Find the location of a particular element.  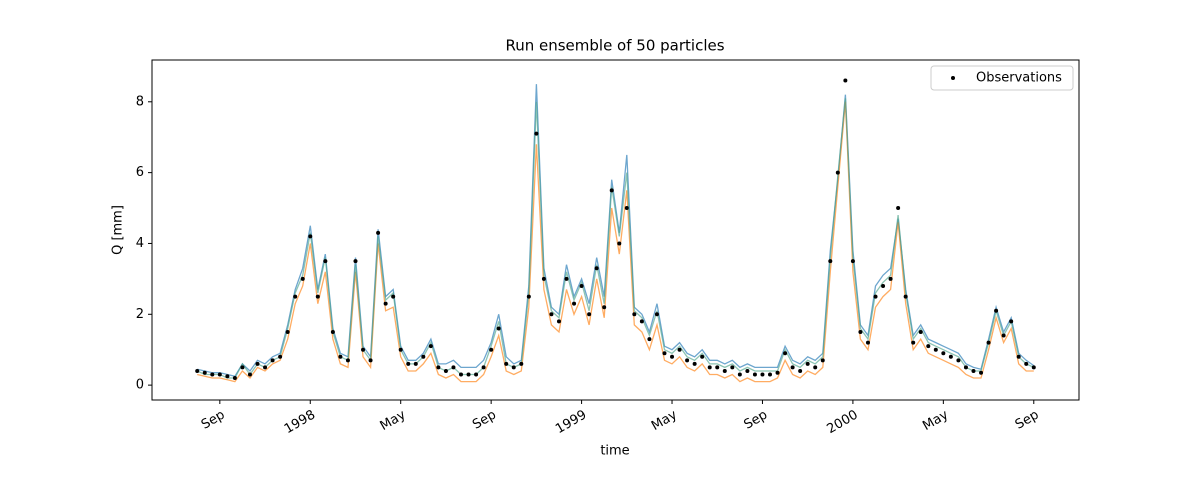

y-tick-label: 6 is located at coordinates (140, 172).